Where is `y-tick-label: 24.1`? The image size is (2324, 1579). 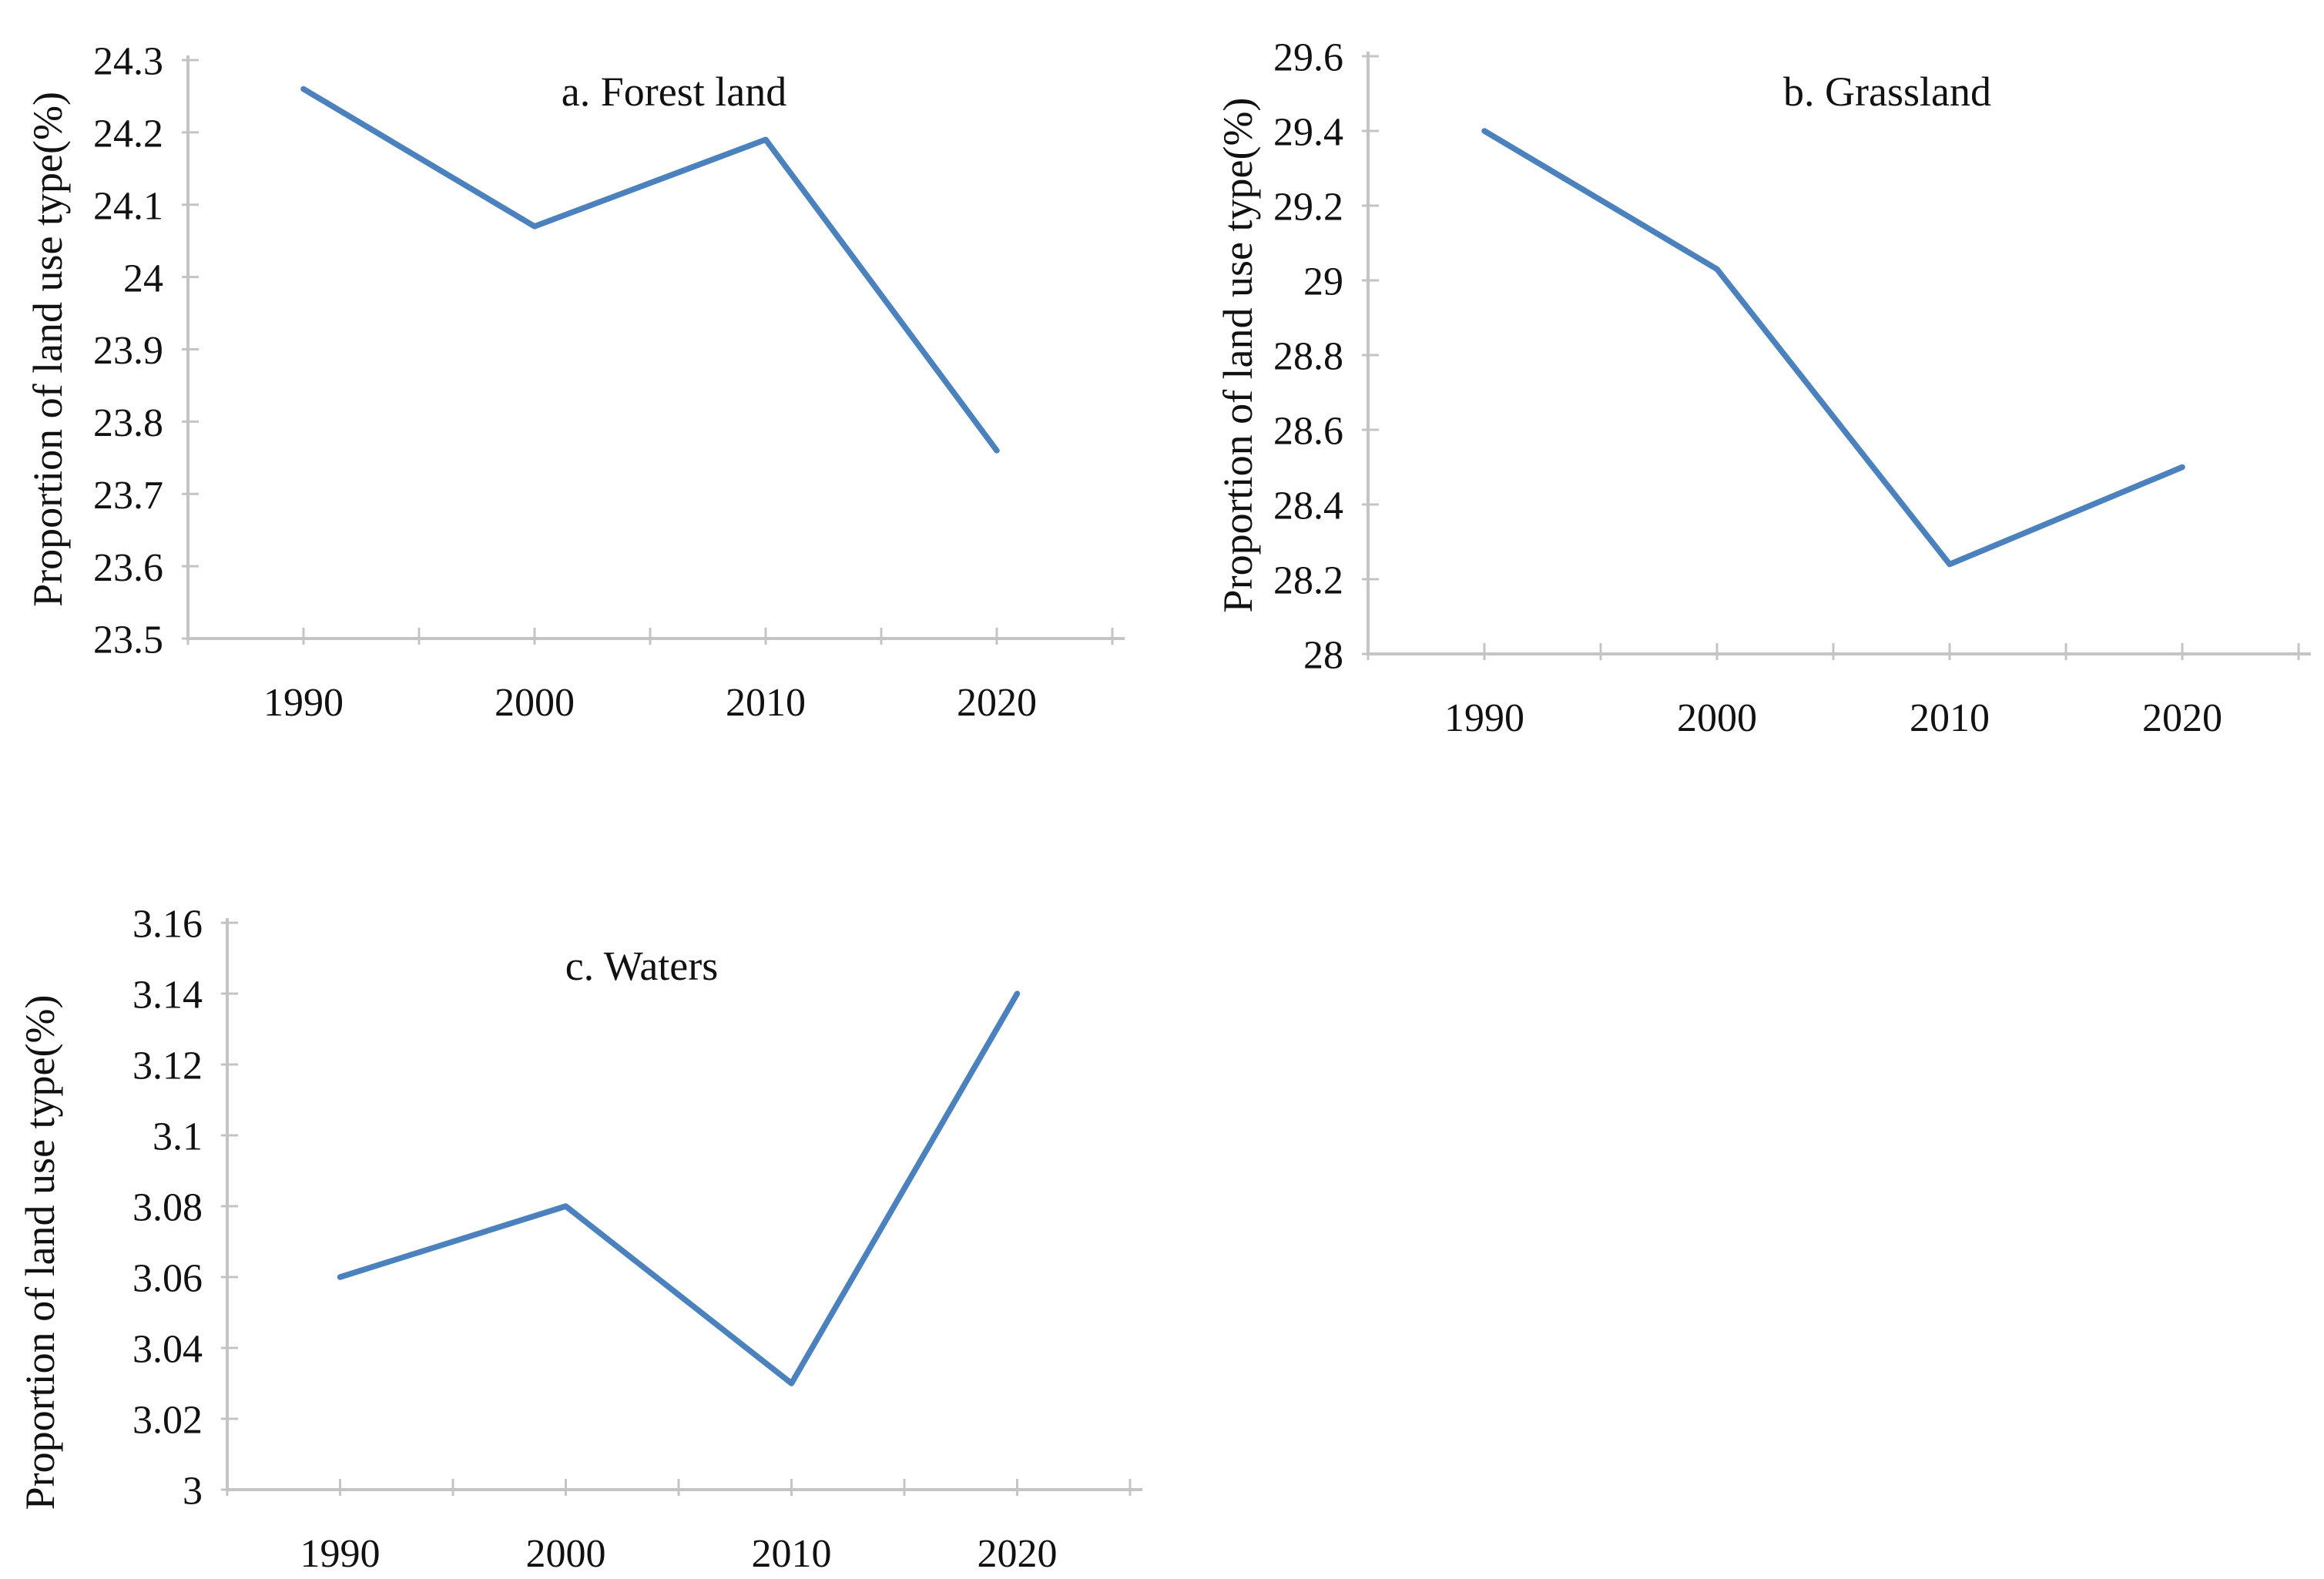
y-tick-label: 24.1 is located at coordinates (128, 206).